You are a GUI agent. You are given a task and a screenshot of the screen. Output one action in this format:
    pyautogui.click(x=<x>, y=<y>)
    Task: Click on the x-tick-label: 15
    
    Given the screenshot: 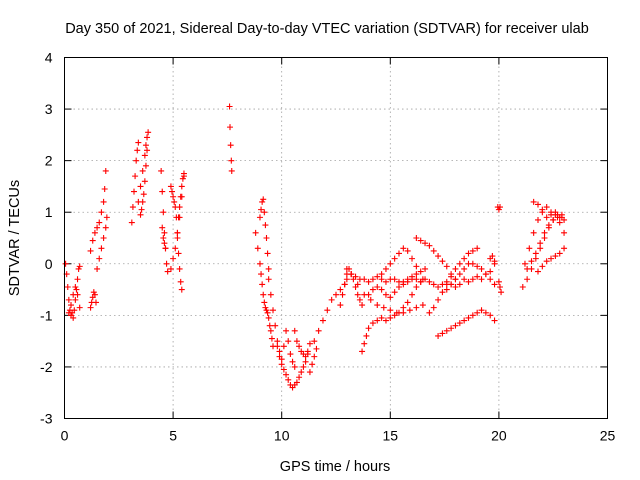 What is the action you would take?
    pyautogui.click(x=391, y=436)
    